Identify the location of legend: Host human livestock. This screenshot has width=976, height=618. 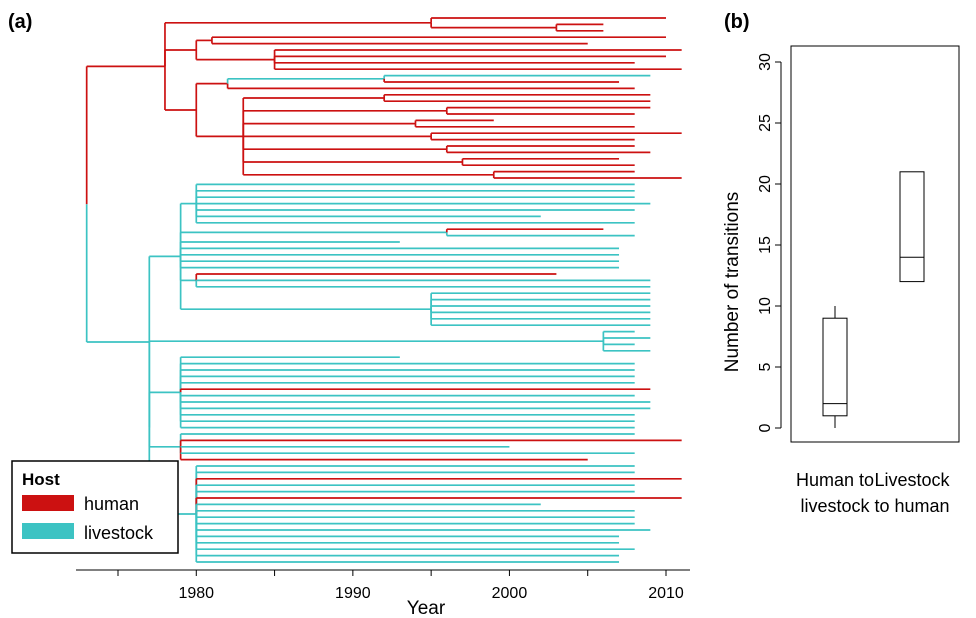
(95, 507).